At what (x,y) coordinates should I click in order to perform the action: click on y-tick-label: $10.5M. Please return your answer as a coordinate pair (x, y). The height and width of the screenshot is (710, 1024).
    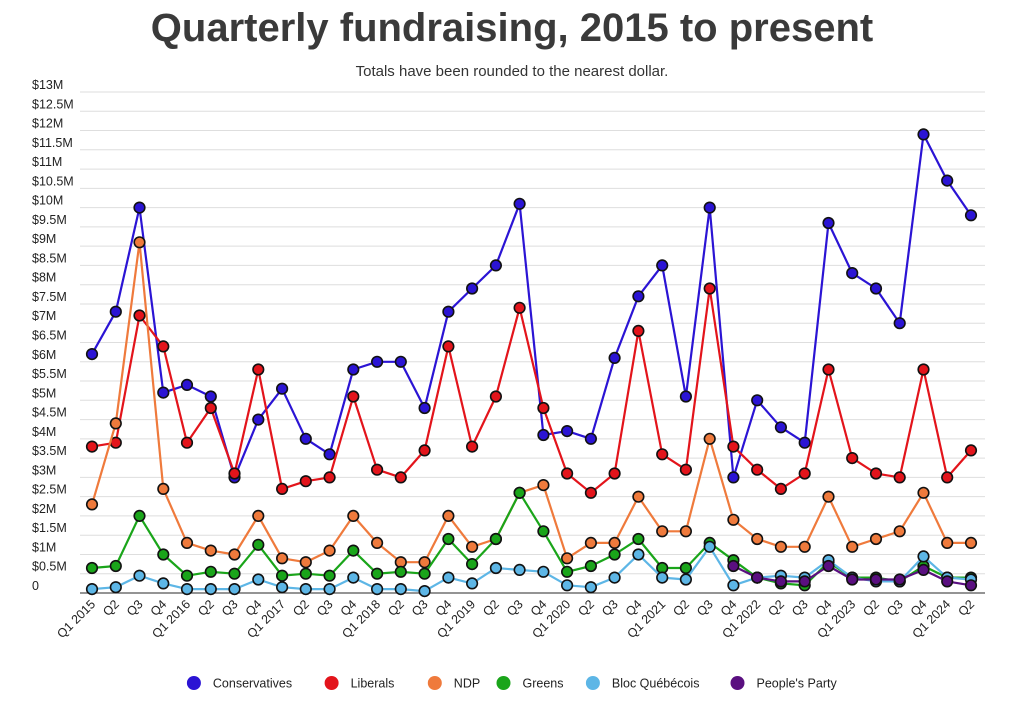
    Looking at the image, I should click on (53, 181).